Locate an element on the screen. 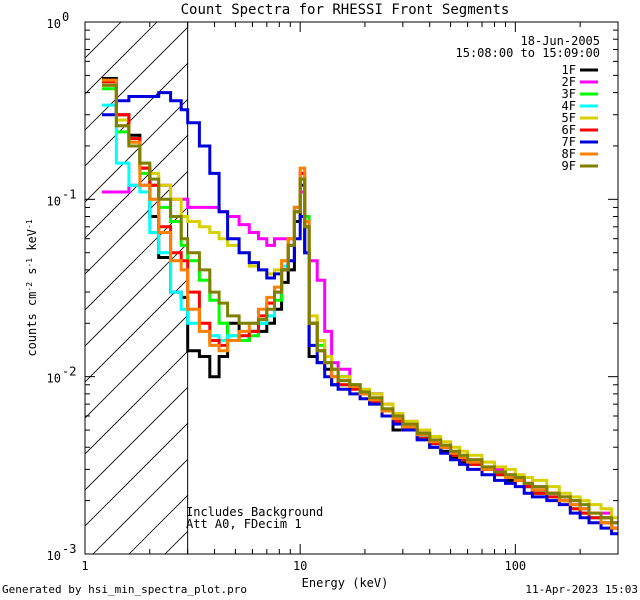  footer-generator: Generated by hsi_min_spectra_plot.pro is located at coordinates (125, 589).